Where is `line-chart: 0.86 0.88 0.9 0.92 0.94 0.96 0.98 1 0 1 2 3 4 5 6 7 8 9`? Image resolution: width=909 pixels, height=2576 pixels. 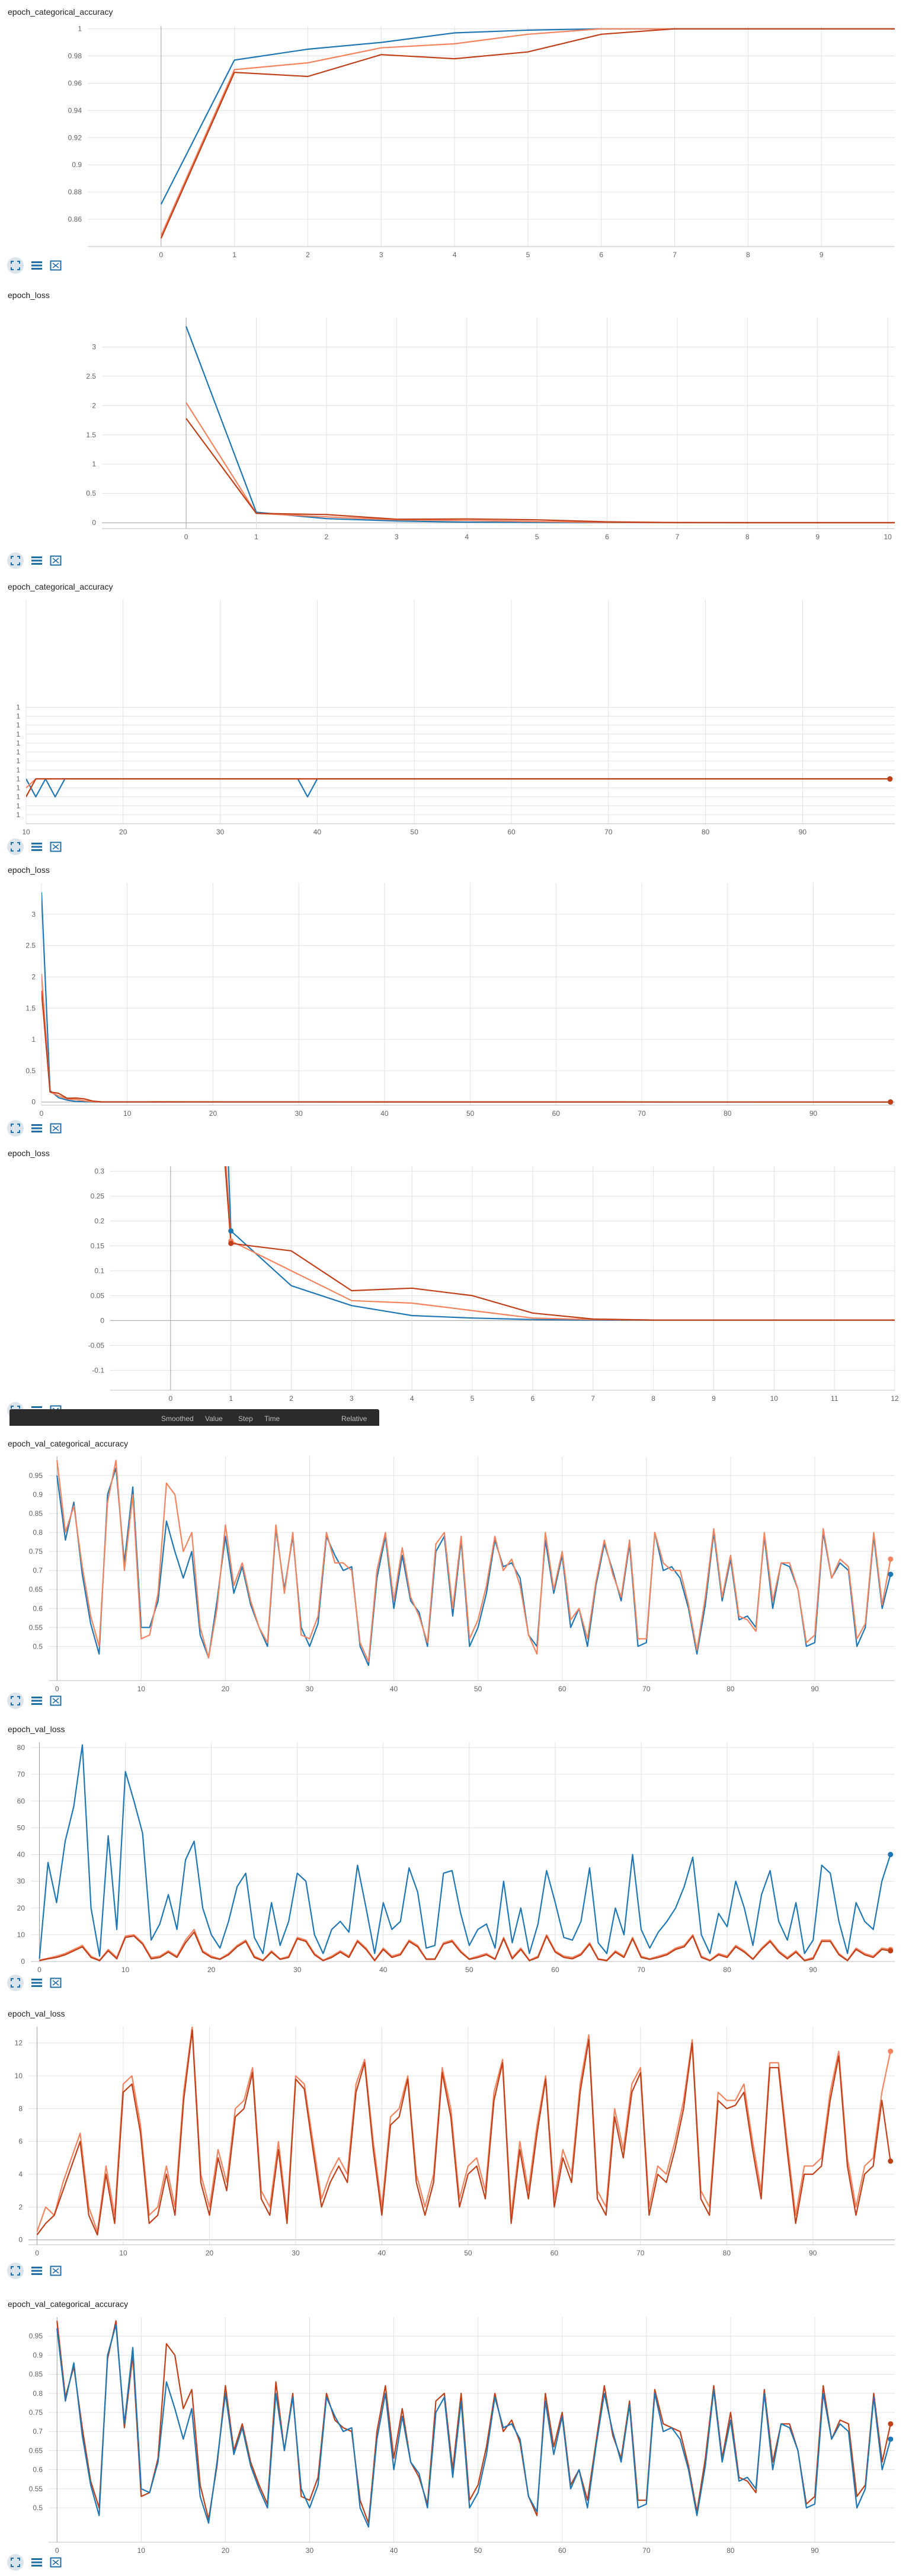
line-chart: 0.86 0.88 0.9 0.92 0.94 0.96 0.98 1 0 1 2 3 4 5 6 7 8 9 is located at coordinates (455, 148).